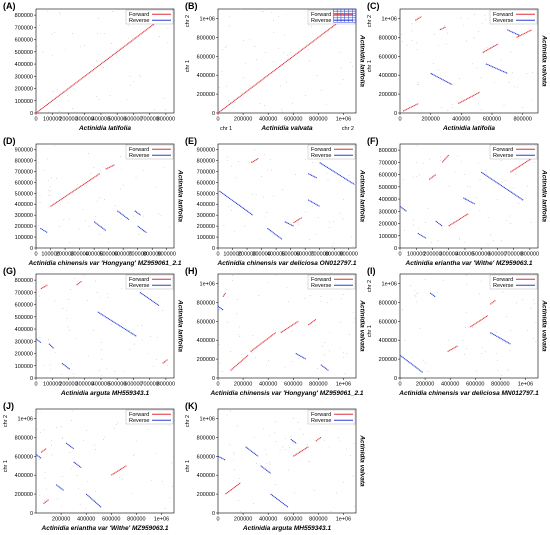 Image resolution: width=550 pixels, height=535 pixels. What do you see at coordinates (371, 271) in the screenshot?
I see `panel-label: (I)` at bounding box center [371, 271].